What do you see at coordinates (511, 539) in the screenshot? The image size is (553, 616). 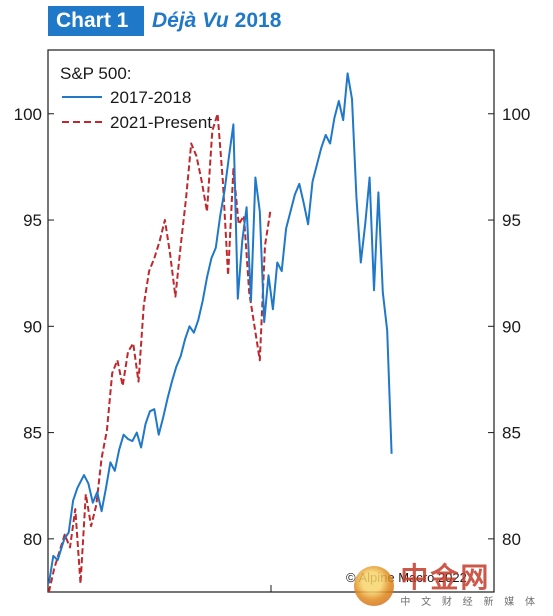 I see `y-tick-label-right: 80` at bounding box center [511, 539].